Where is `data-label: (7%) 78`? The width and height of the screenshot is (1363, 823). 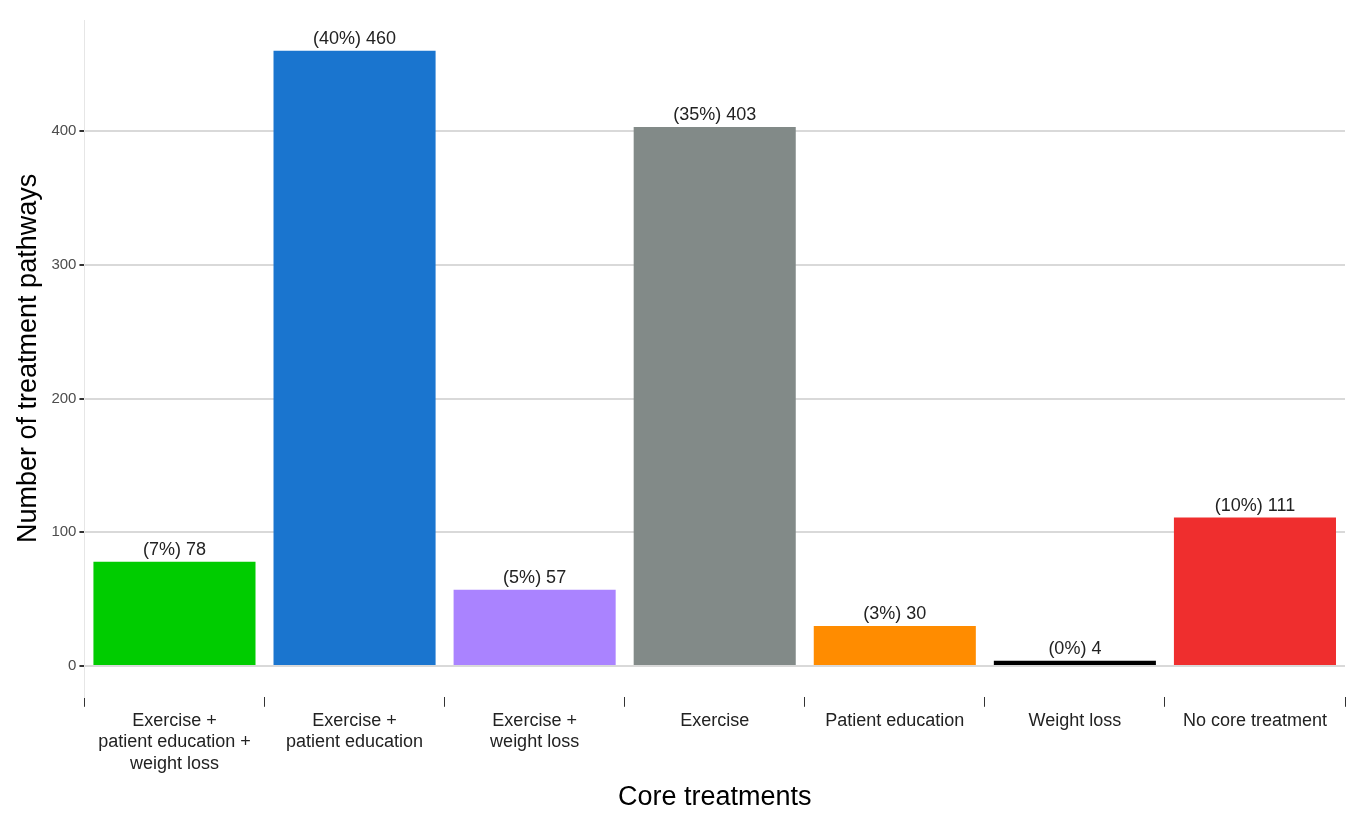 data-label: (7%) 78 is located at coordinates (174, 548).